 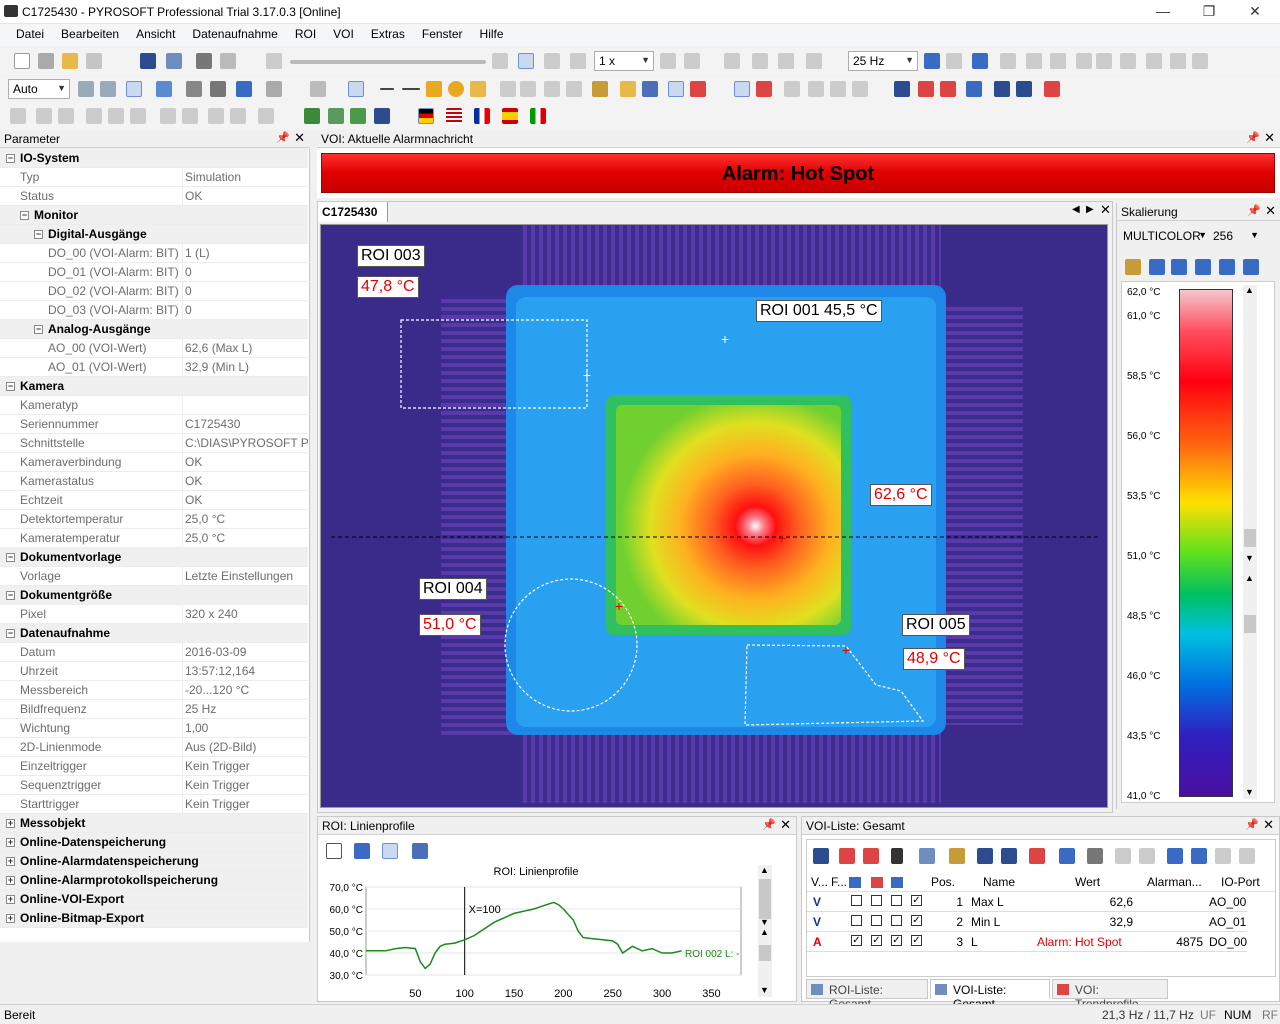 I want to click on window-icon, so click(x=164, y=89).